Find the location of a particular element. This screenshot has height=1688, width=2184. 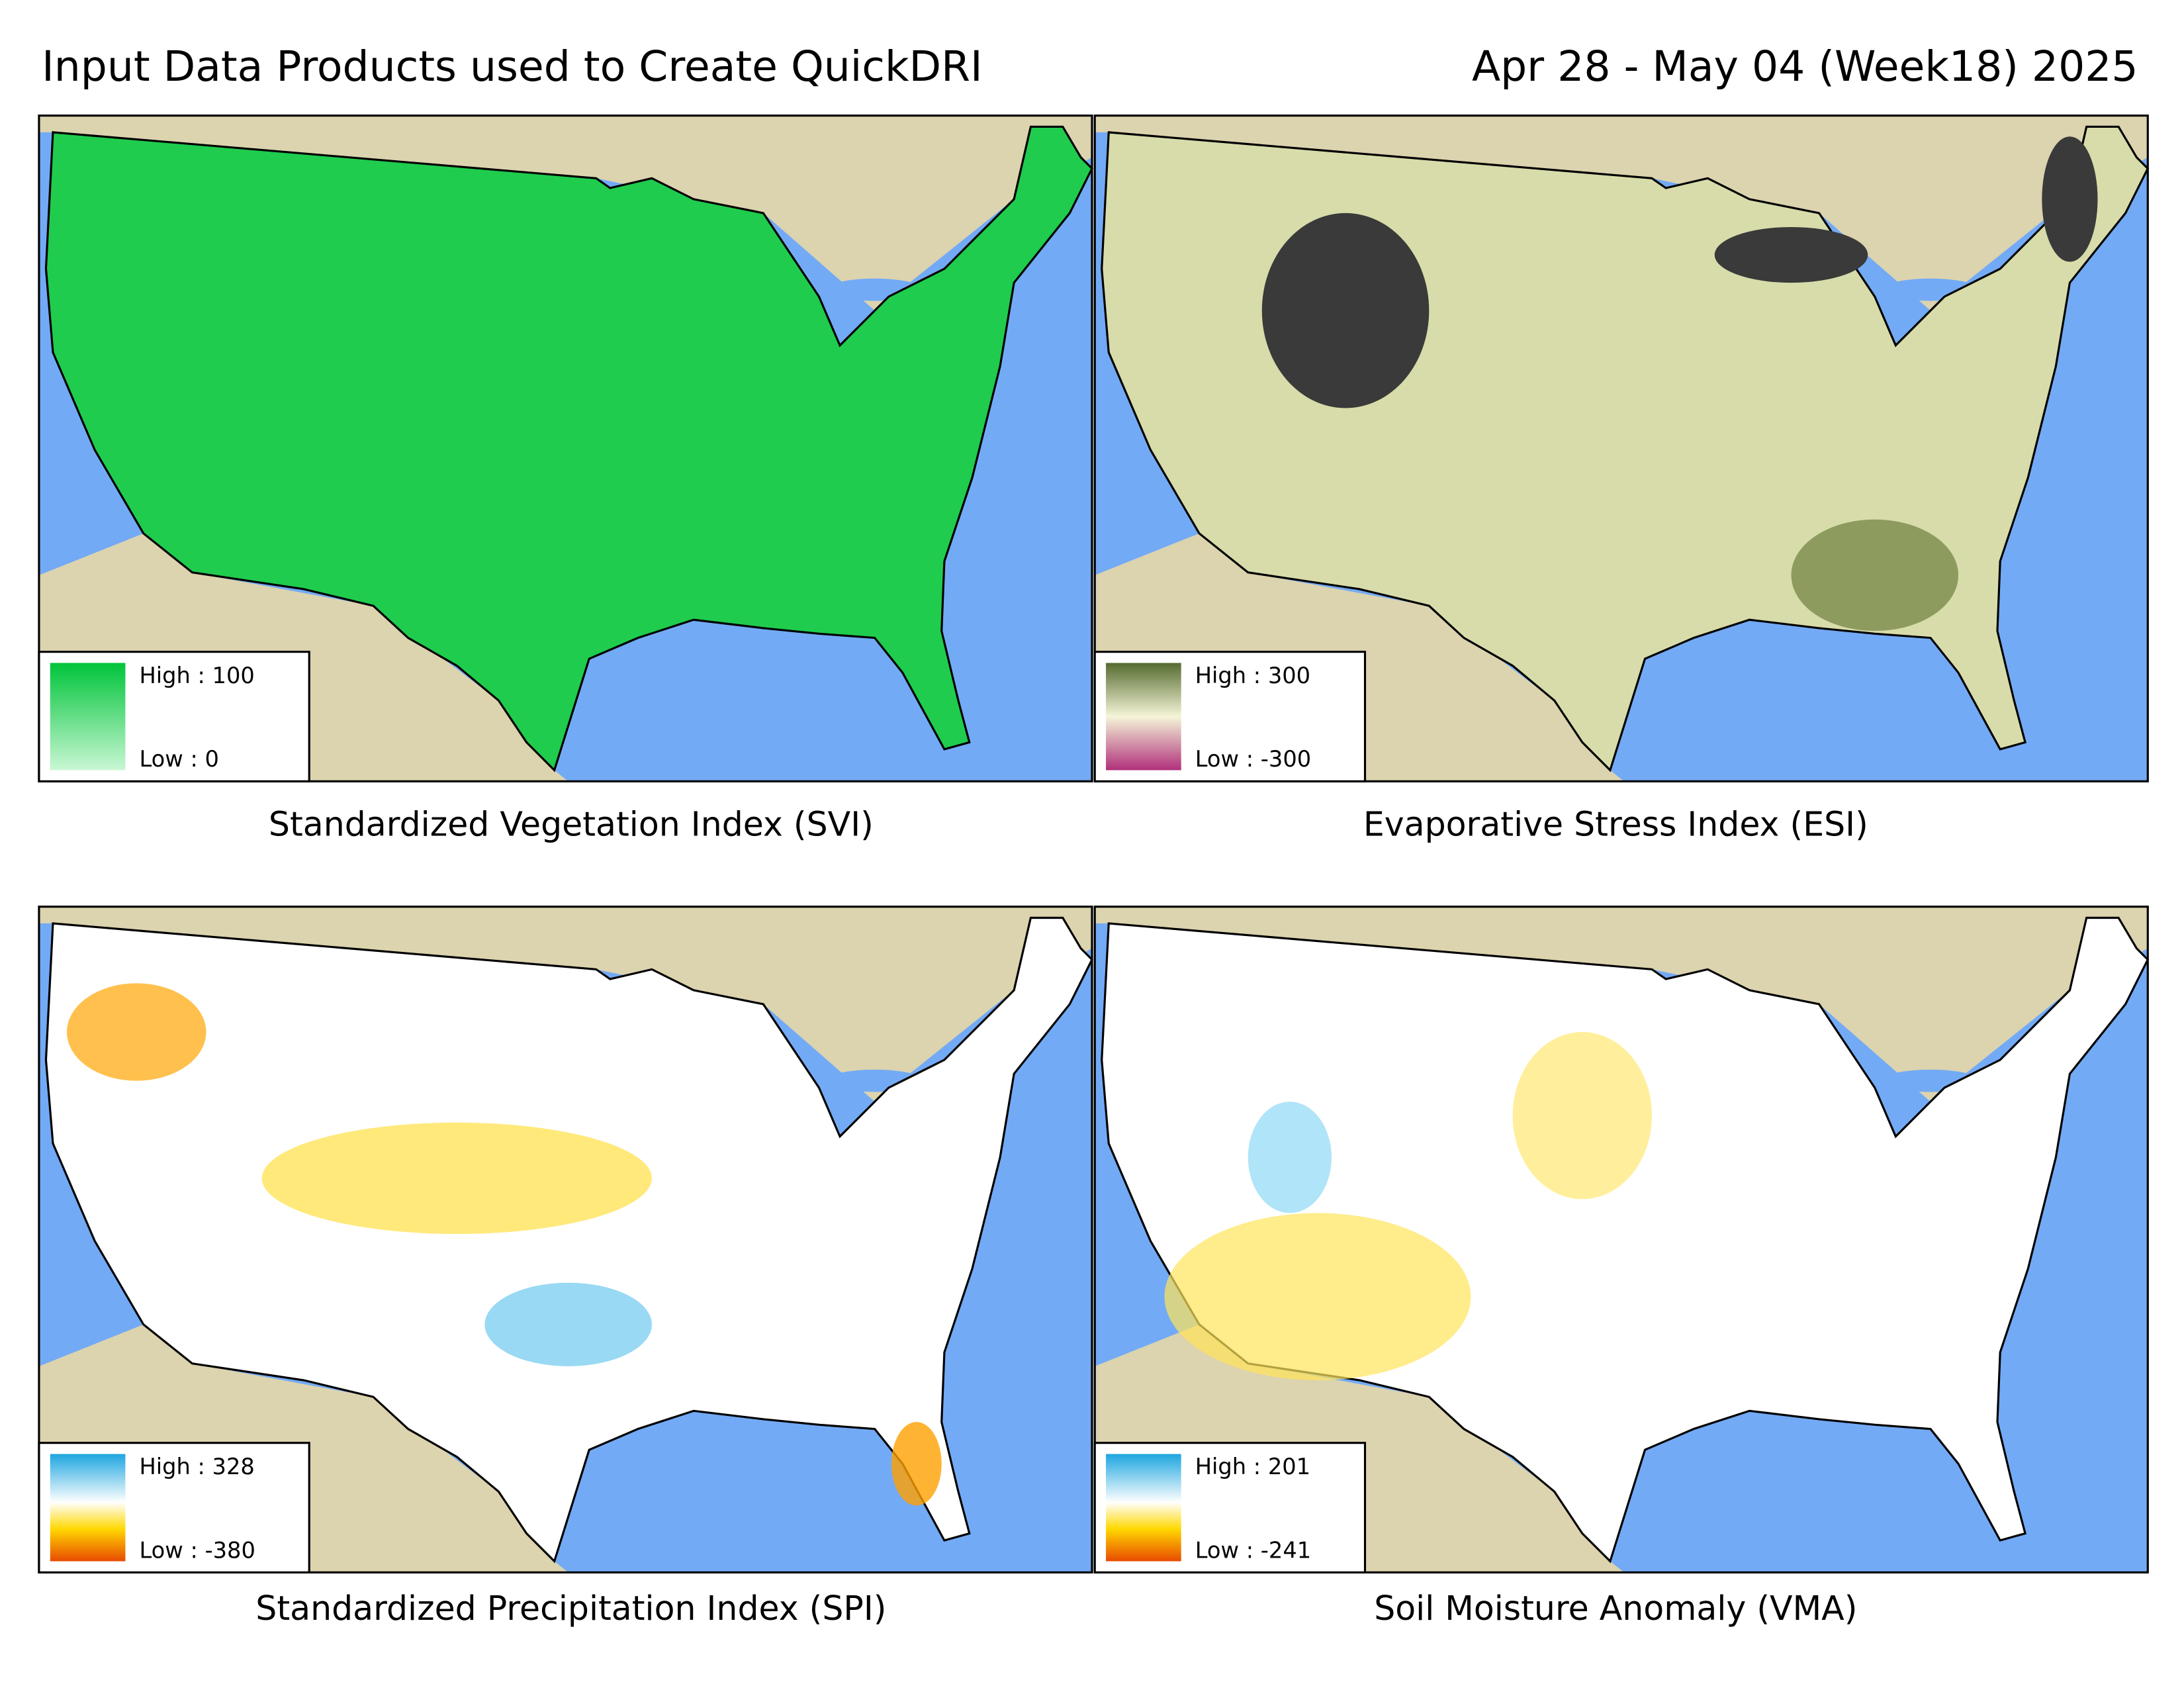

panel-title: Evaporative Stress Index (ESI) is located at coordinates (1615, 823).